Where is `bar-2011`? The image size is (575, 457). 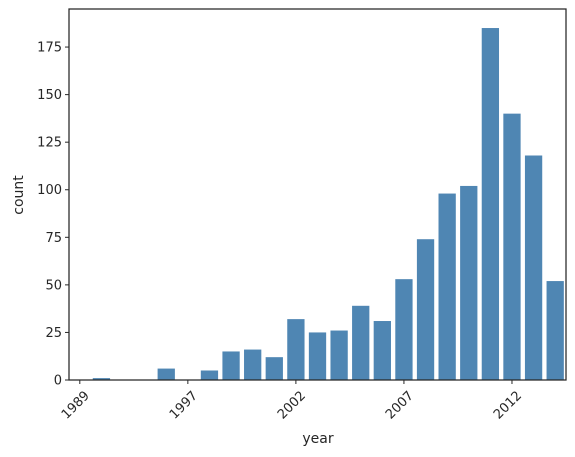
bar-2011 is located at coordinates (490, 204).